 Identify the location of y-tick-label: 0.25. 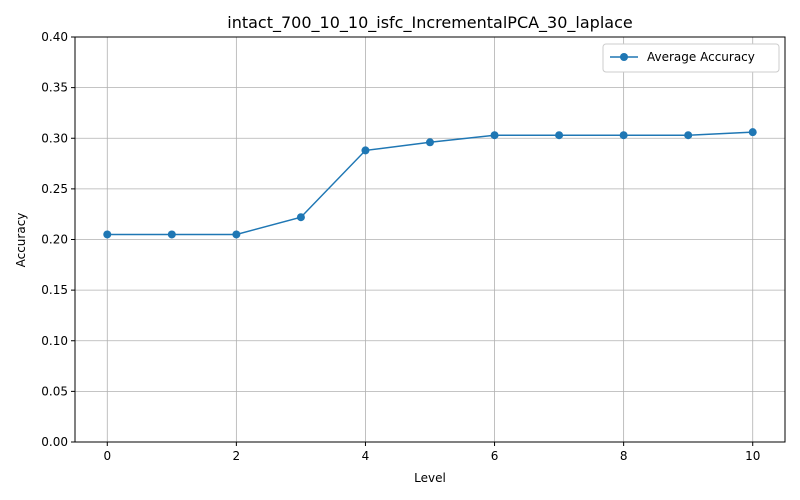
(54, 189).